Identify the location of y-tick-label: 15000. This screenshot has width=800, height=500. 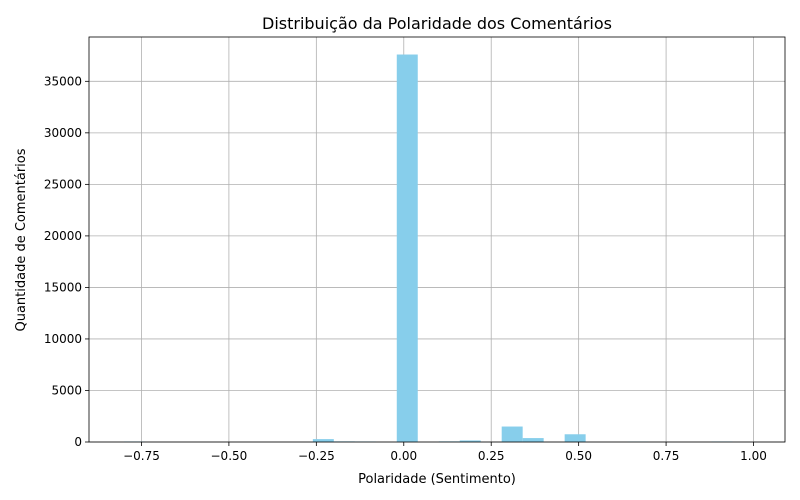
(63, 287).